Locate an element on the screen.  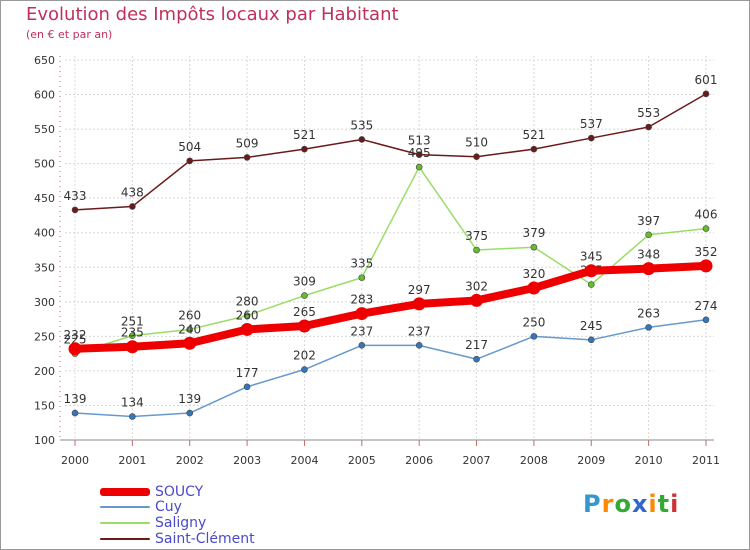
data-label-soucy: 265 is located at coordinates (304, 312).